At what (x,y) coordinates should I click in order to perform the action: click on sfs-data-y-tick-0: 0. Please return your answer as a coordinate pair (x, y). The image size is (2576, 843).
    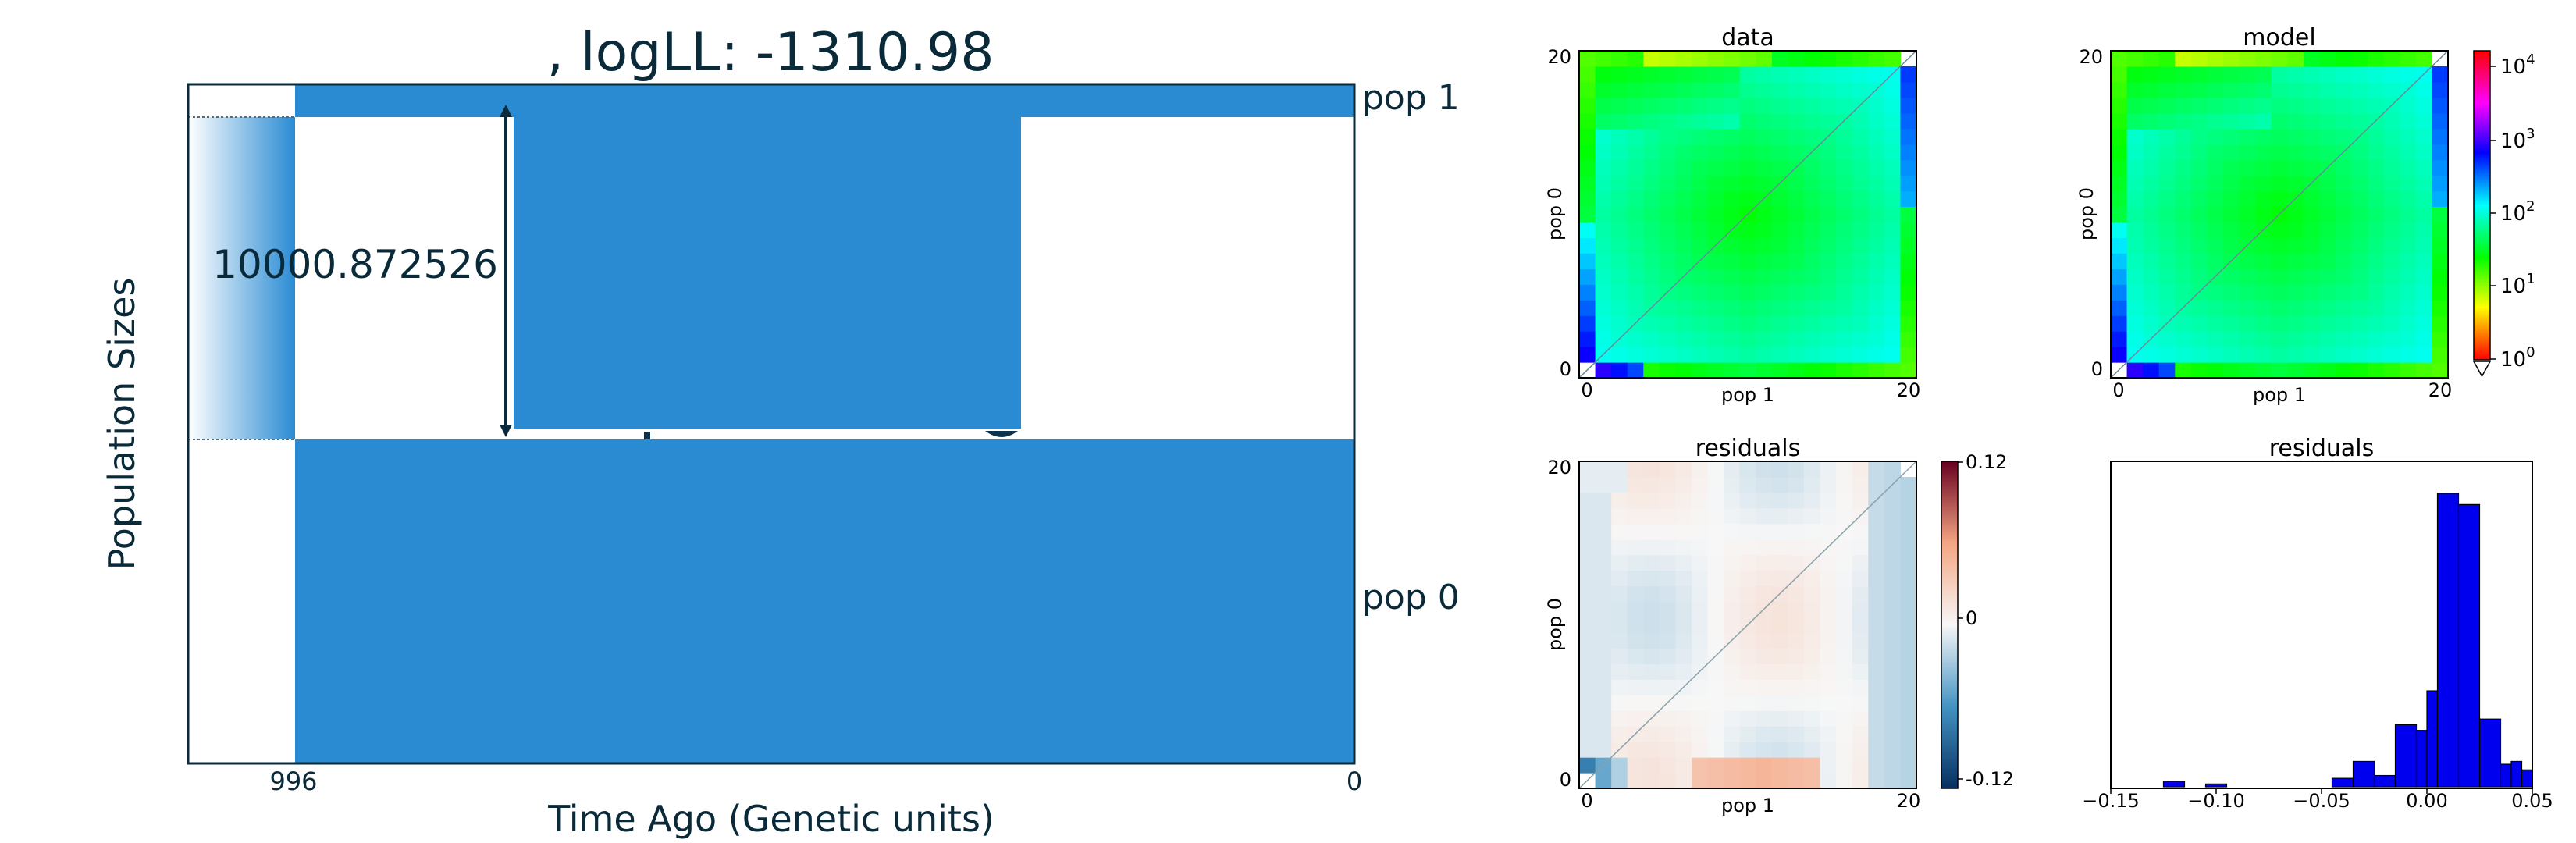
    Looking at the image, I should click on (1565, 369).